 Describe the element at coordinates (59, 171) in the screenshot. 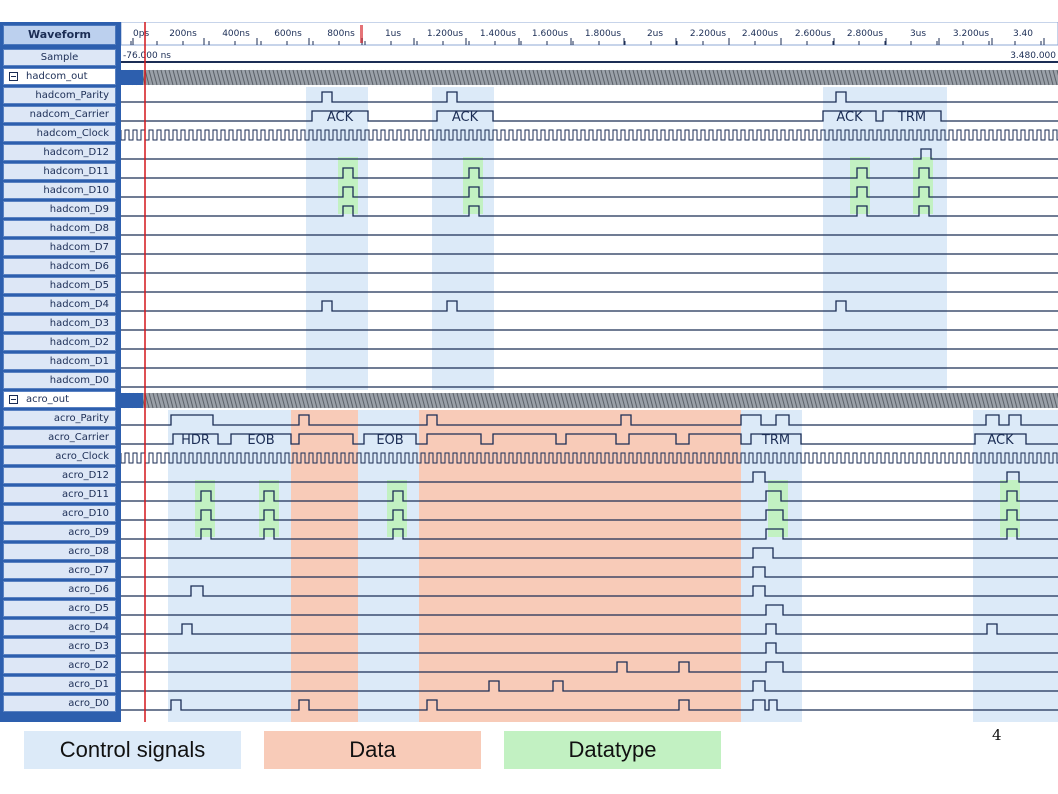

I see `signal-label-hadcom_D11: hadcom_D11` at that location.